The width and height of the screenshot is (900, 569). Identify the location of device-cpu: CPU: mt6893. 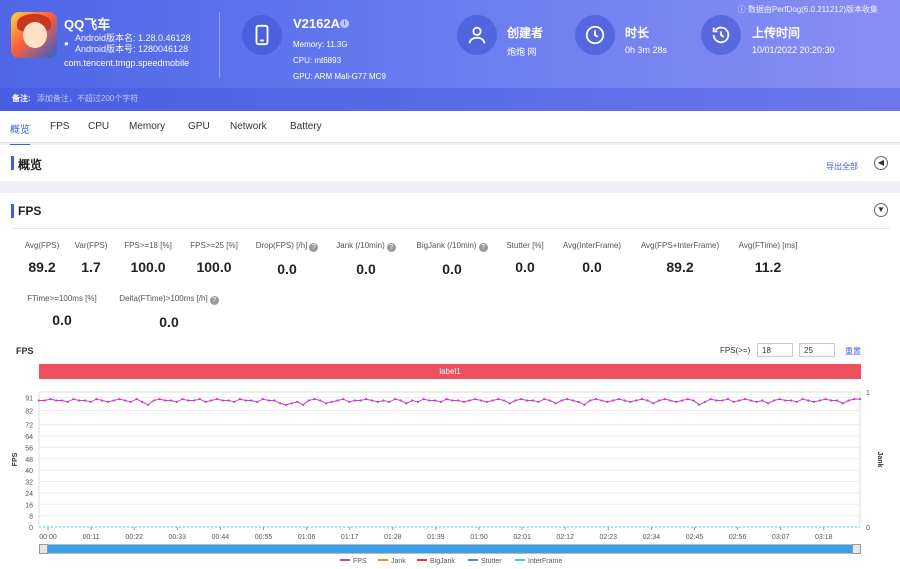
(317, 60).